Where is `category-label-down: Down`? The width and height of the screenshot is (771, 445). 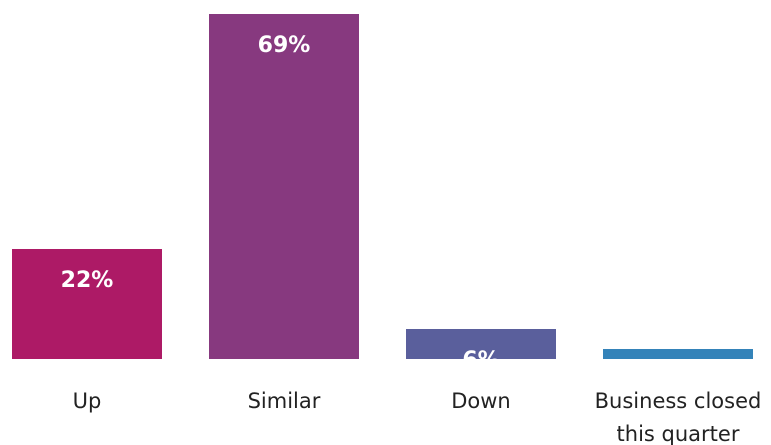
category-label-down: Down is located at coordinates (481, 401).